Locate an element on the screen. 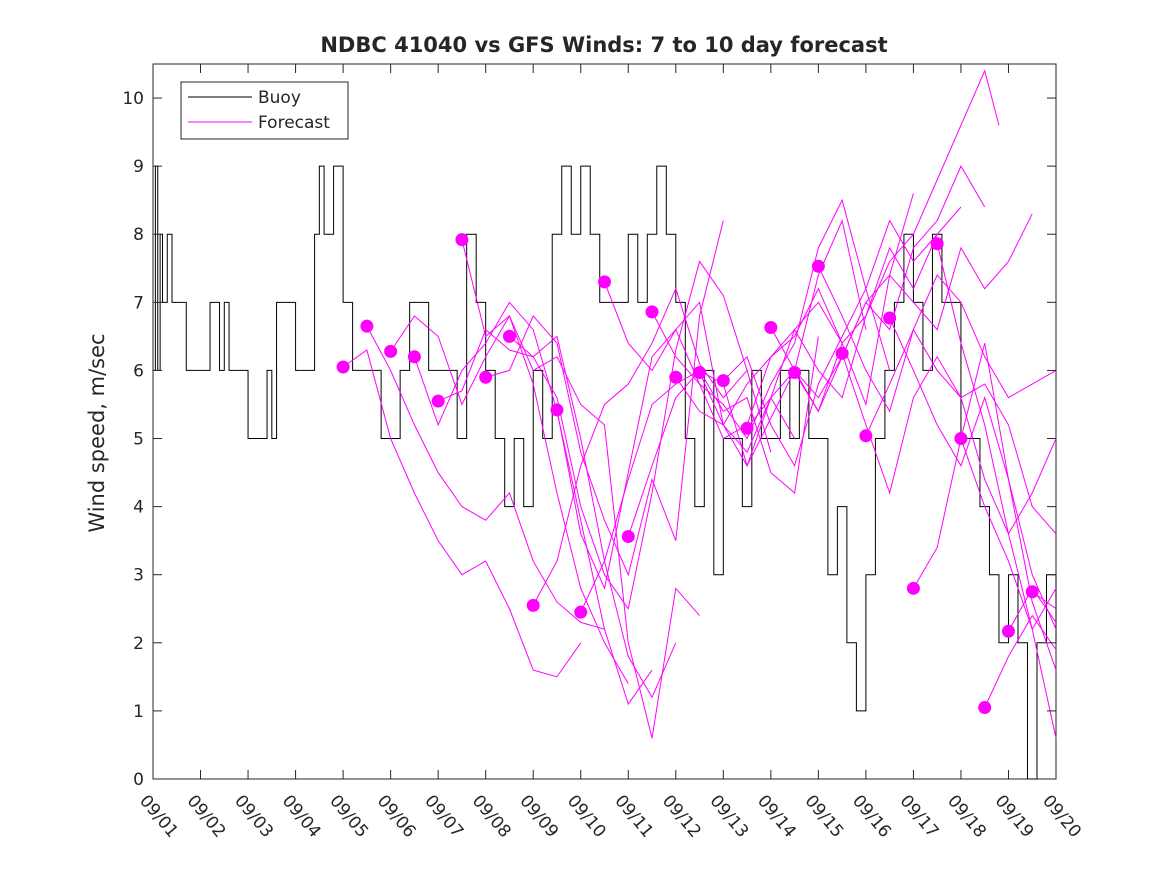 The height and width of the screenshot is (875, 1167). y-tick-label: 1 is located at coordinates (138, 712).